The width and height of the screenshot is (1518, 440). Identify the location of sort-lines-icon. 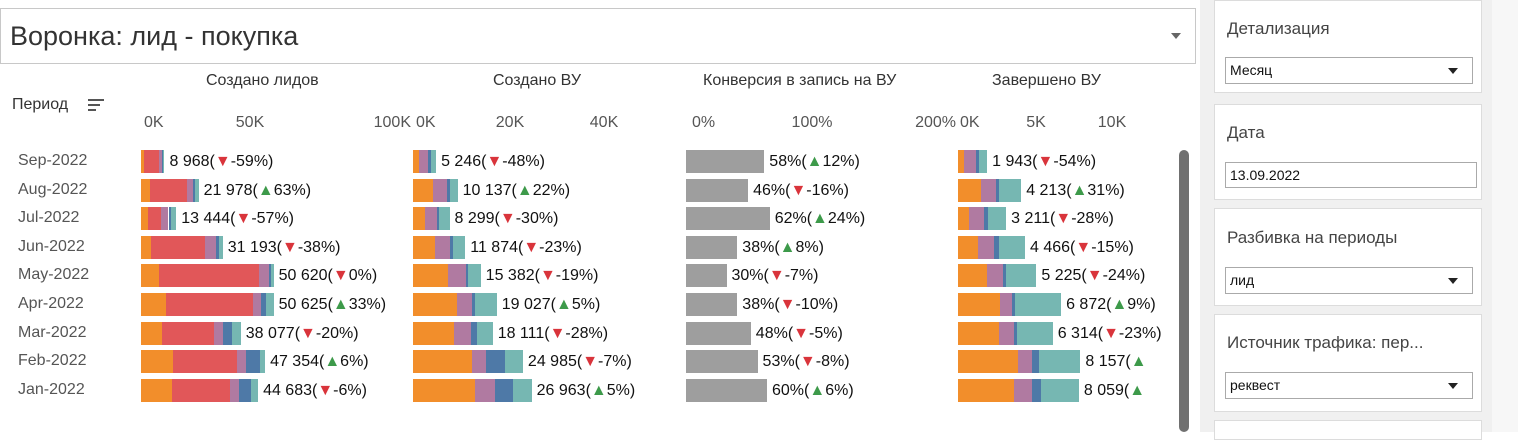
(96, 106).